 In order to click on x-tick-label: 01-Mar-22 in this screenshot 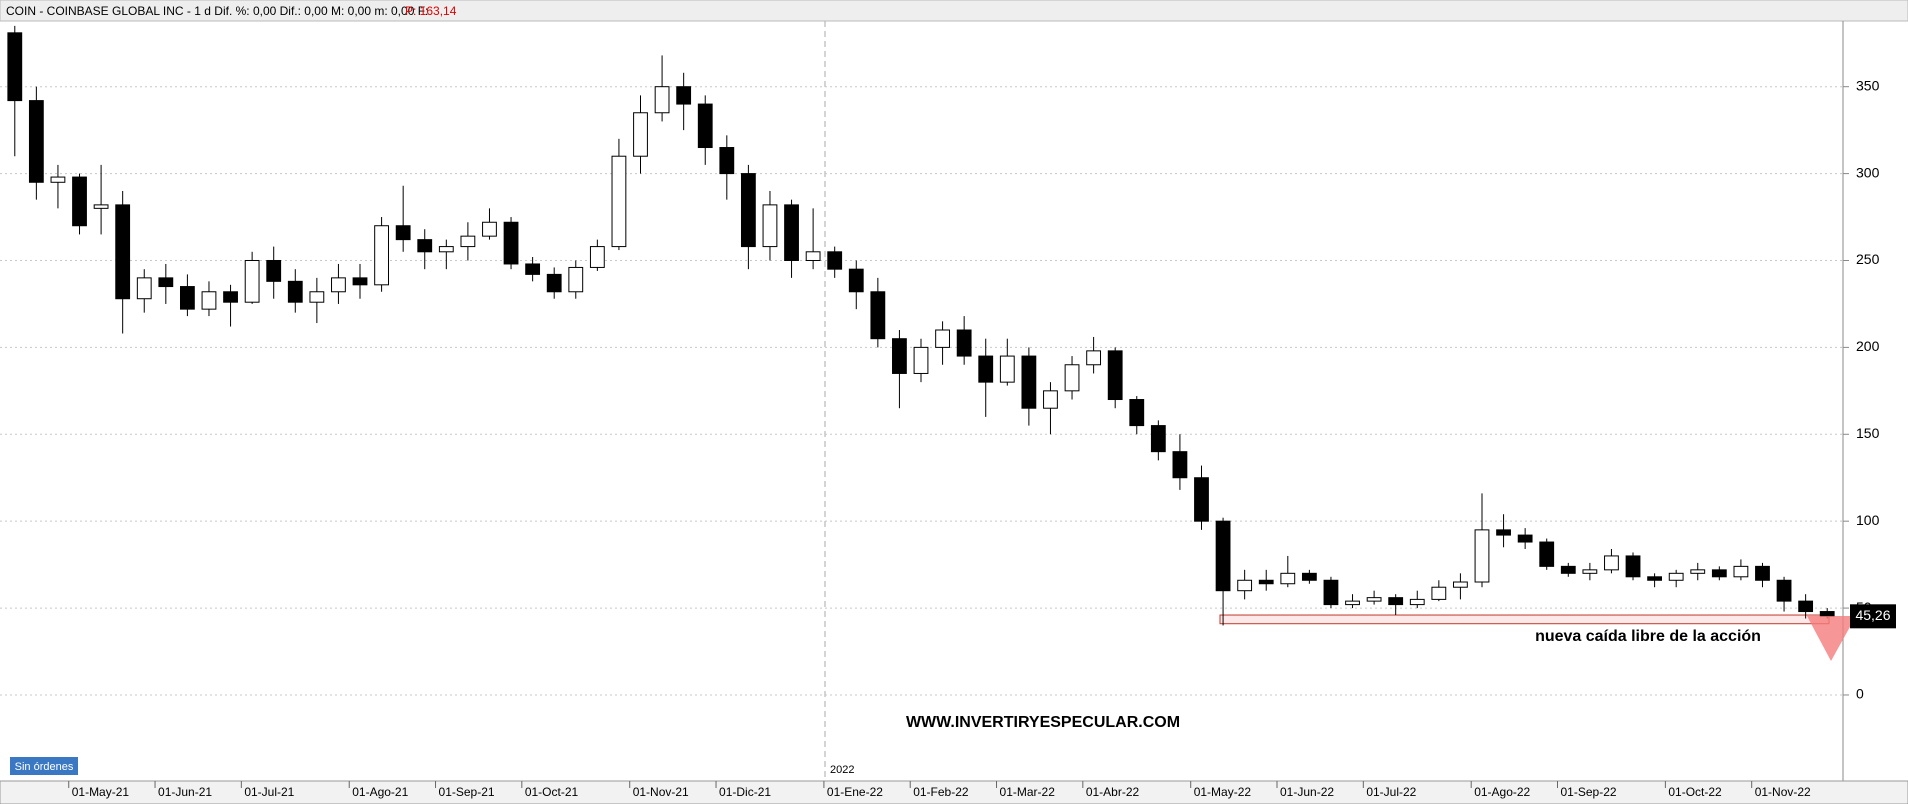, I will do `click(1028, 792)`.